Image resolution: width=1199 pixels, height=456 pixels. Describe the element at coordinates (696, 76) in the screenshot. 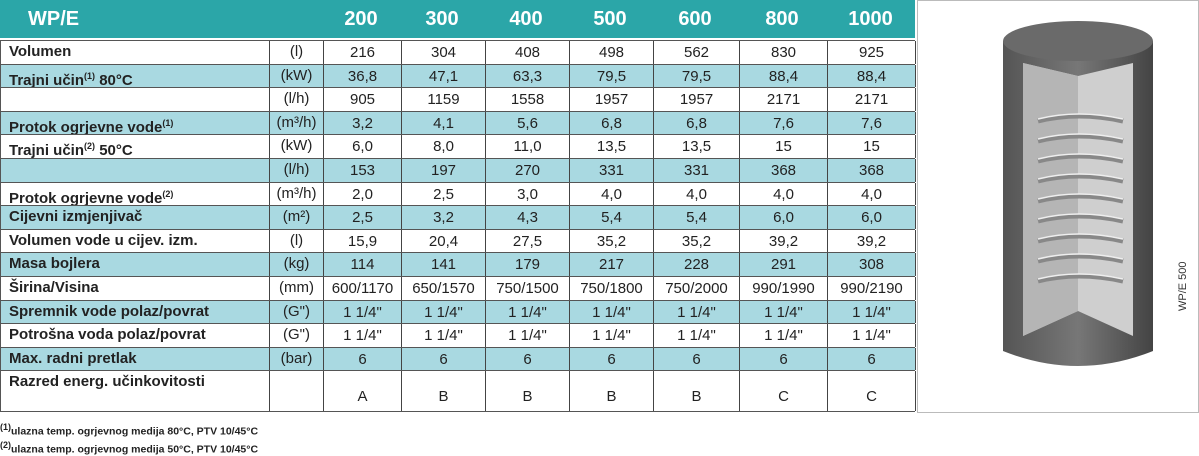

I see `value-cell: 79,5` at that location.